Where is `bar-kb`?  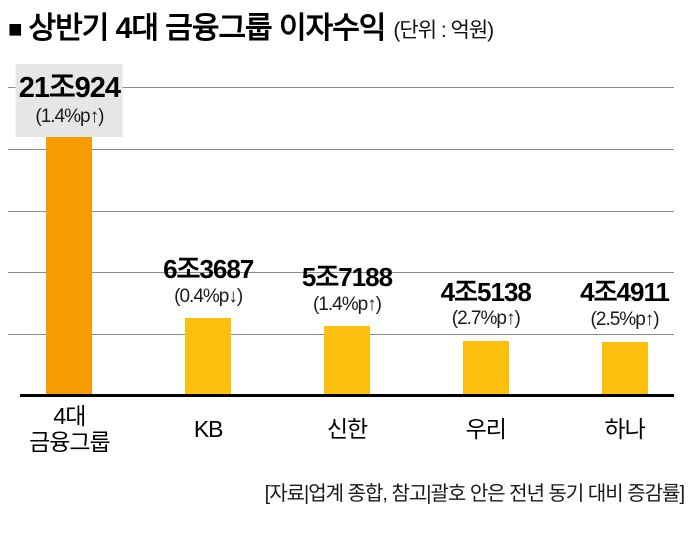 bar-kb is located at coordinates (208, 357).